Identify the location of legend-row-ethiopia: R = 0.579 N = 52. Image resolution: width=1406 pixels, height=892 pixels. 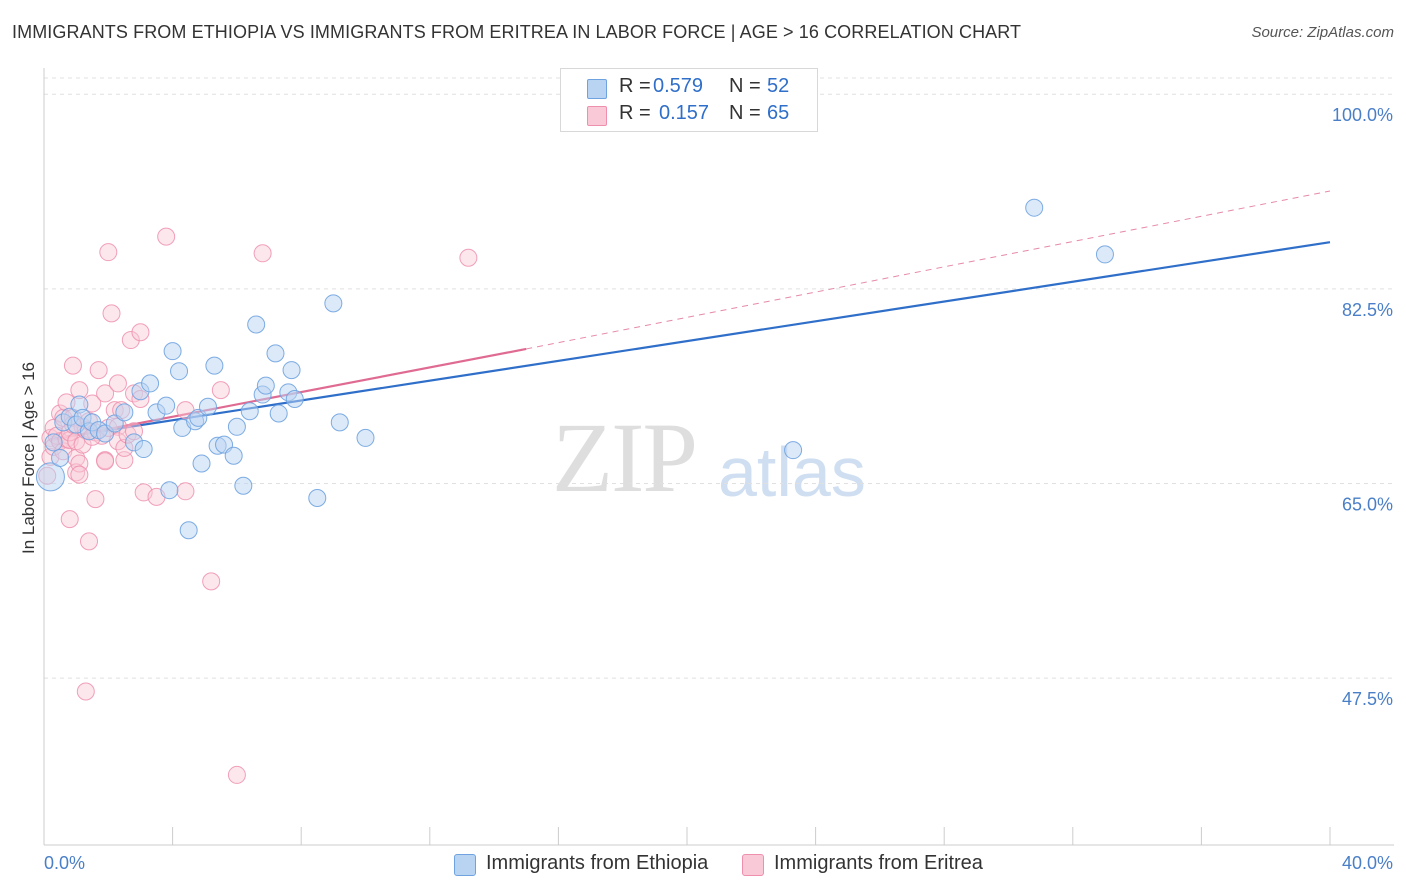
(689, 88).